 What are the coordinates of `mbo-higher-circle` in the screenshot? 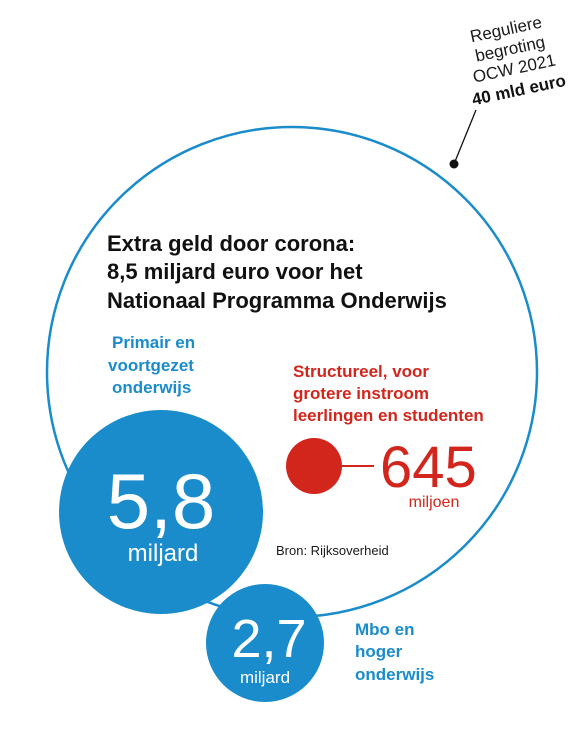 It's located at (265, 643).